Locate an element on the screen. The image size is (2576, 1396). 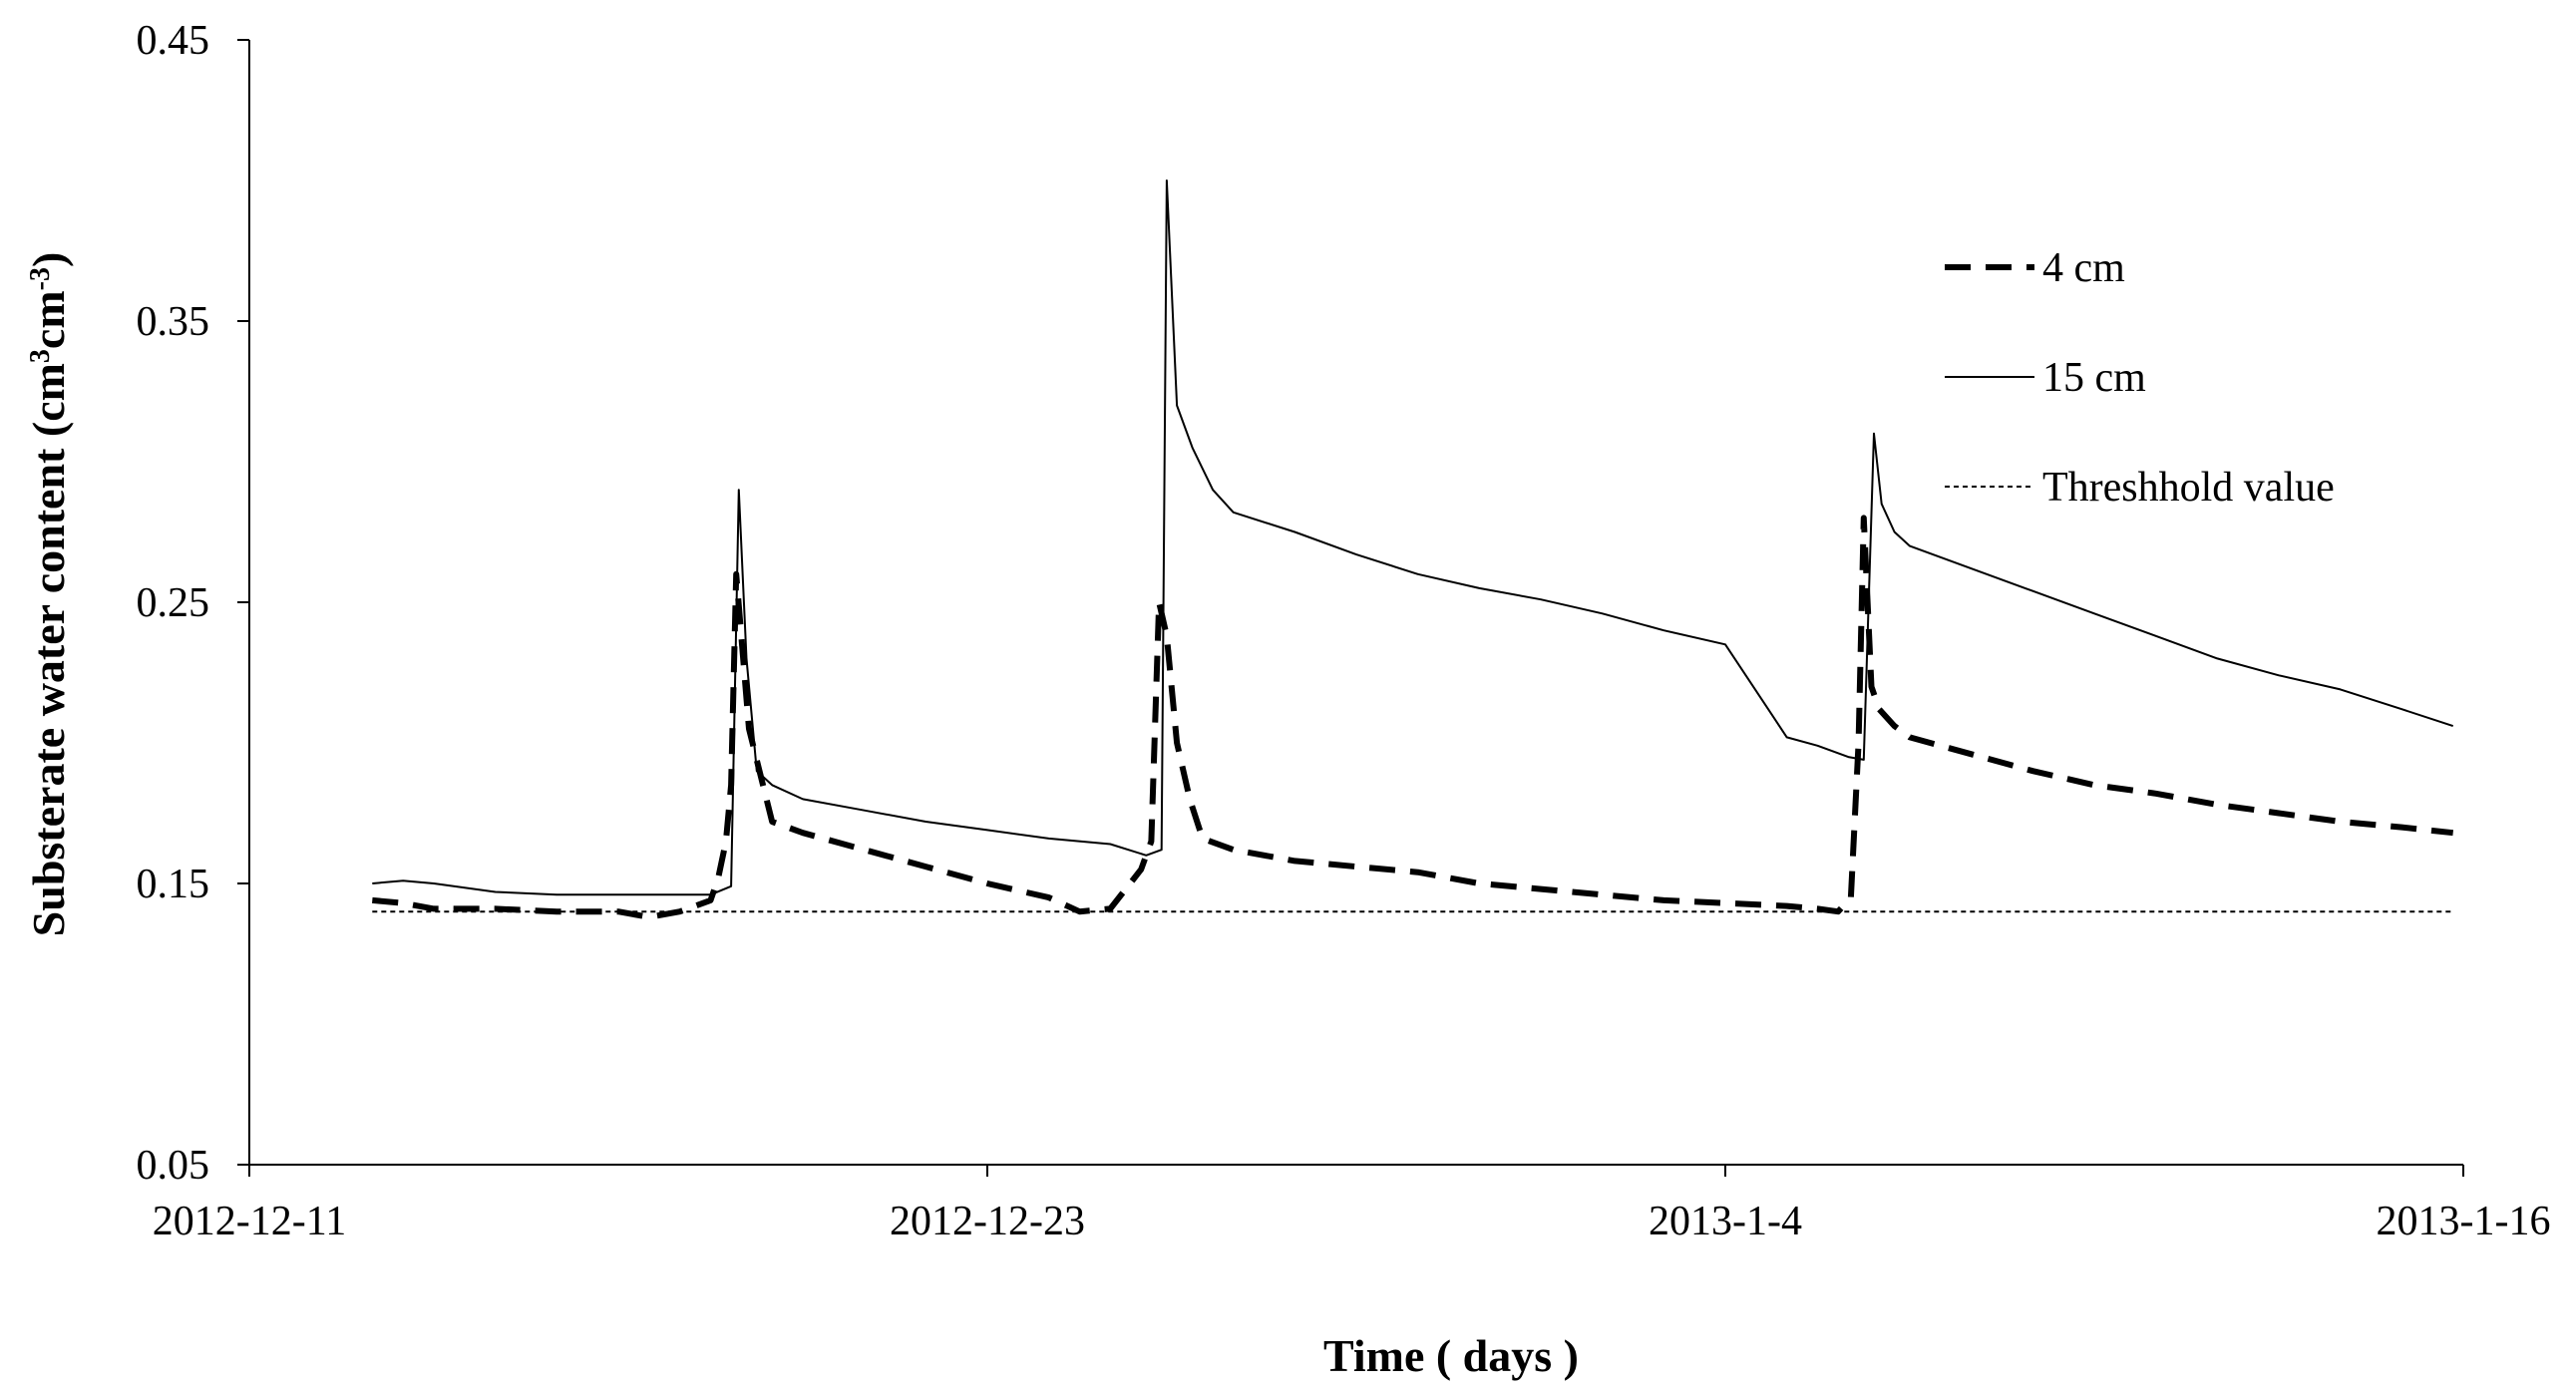
x-ticks: 2012-12-11 2012-12-23 2013-1-4 2013-1-16 is located at coordinates (1352, 1204).